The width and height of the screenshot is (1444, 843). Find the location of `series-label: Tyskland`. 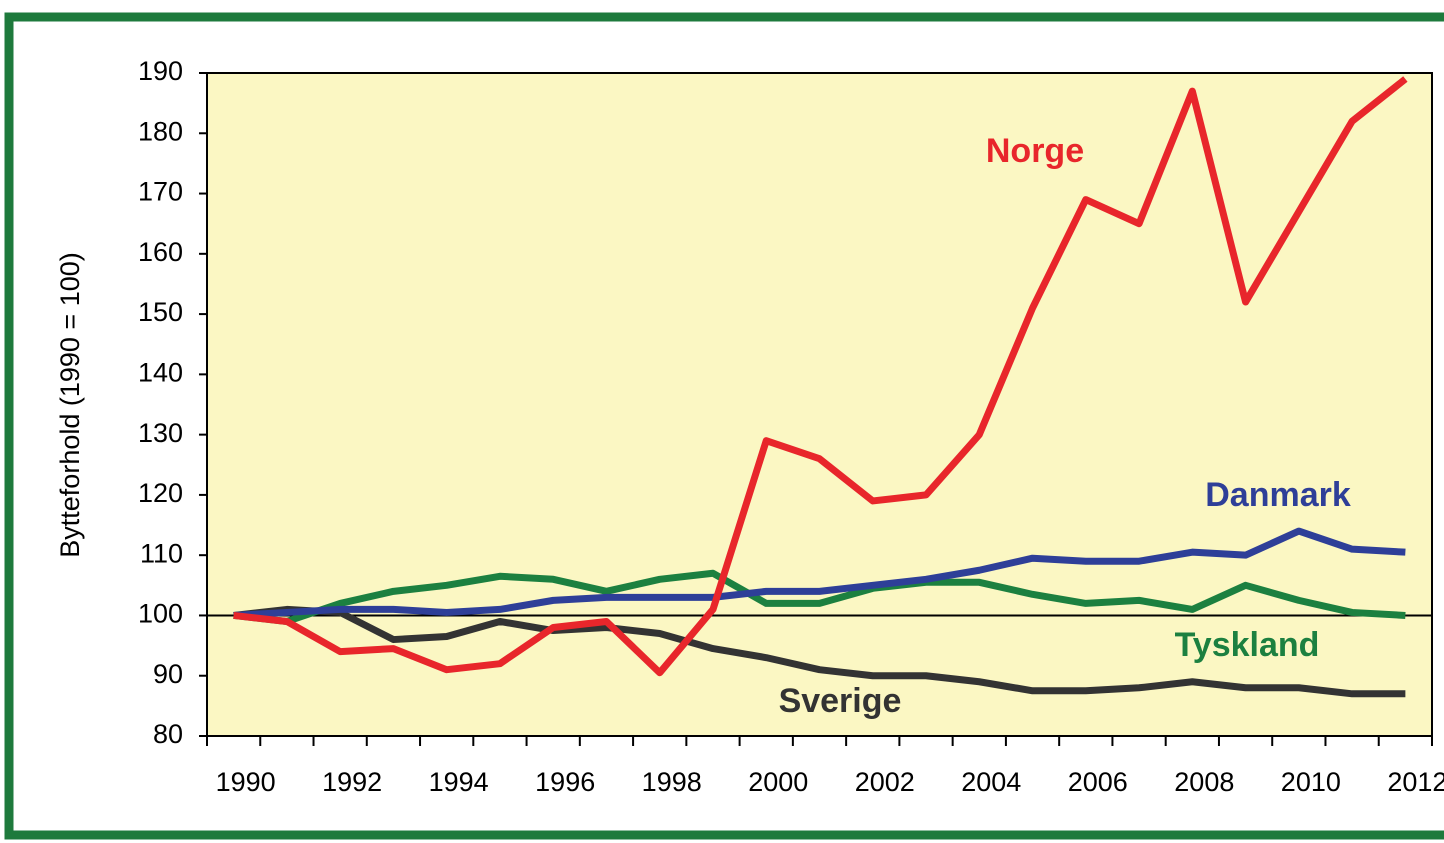

series-label: Tyskland is located at coordinates (1247, 645).